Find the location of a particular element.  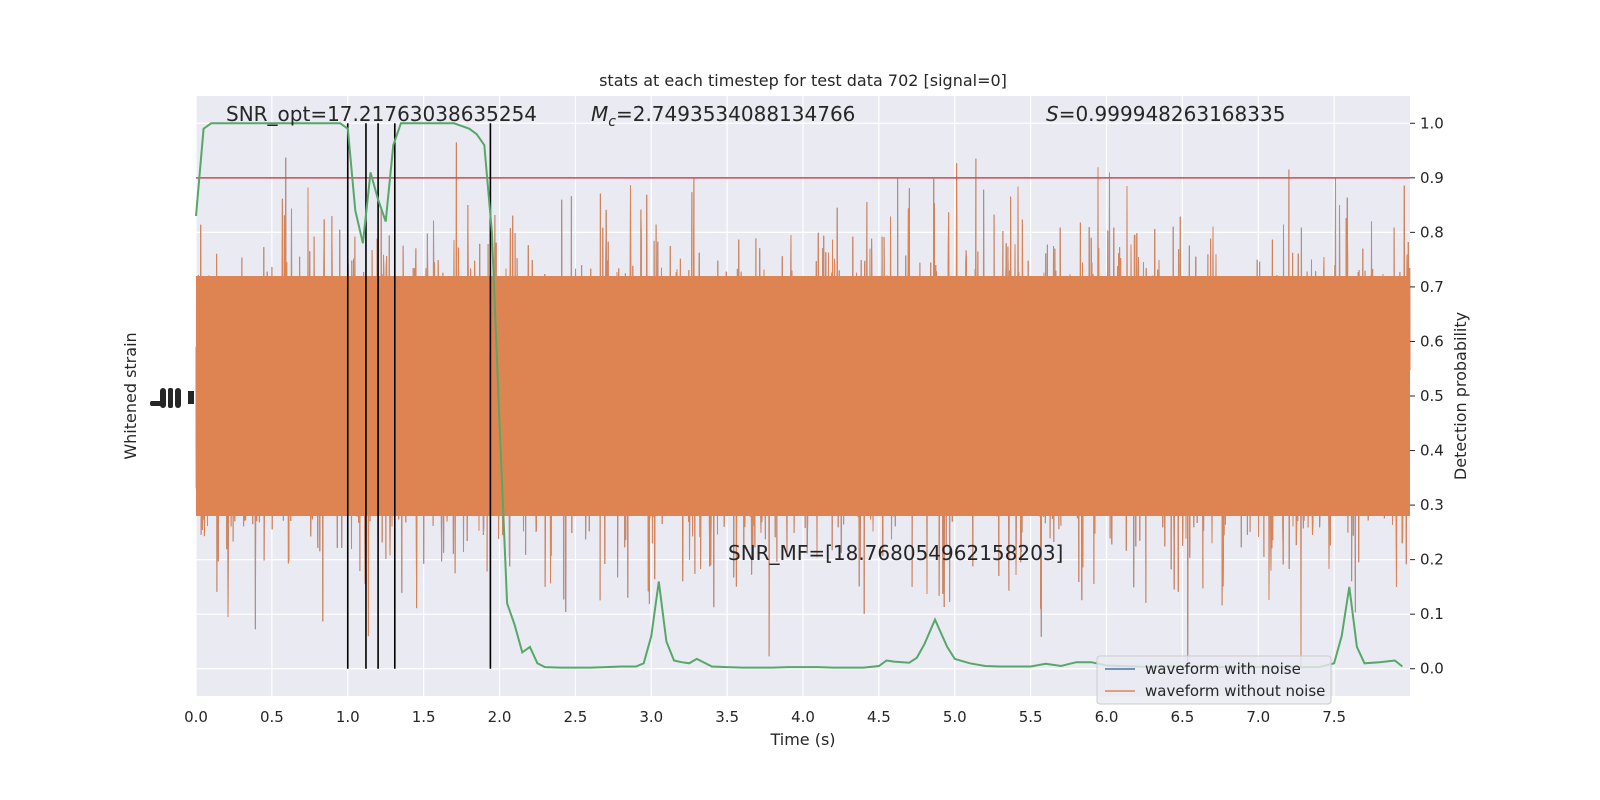

x-tick-label: 2.0 is located at coordinates (500, 717).